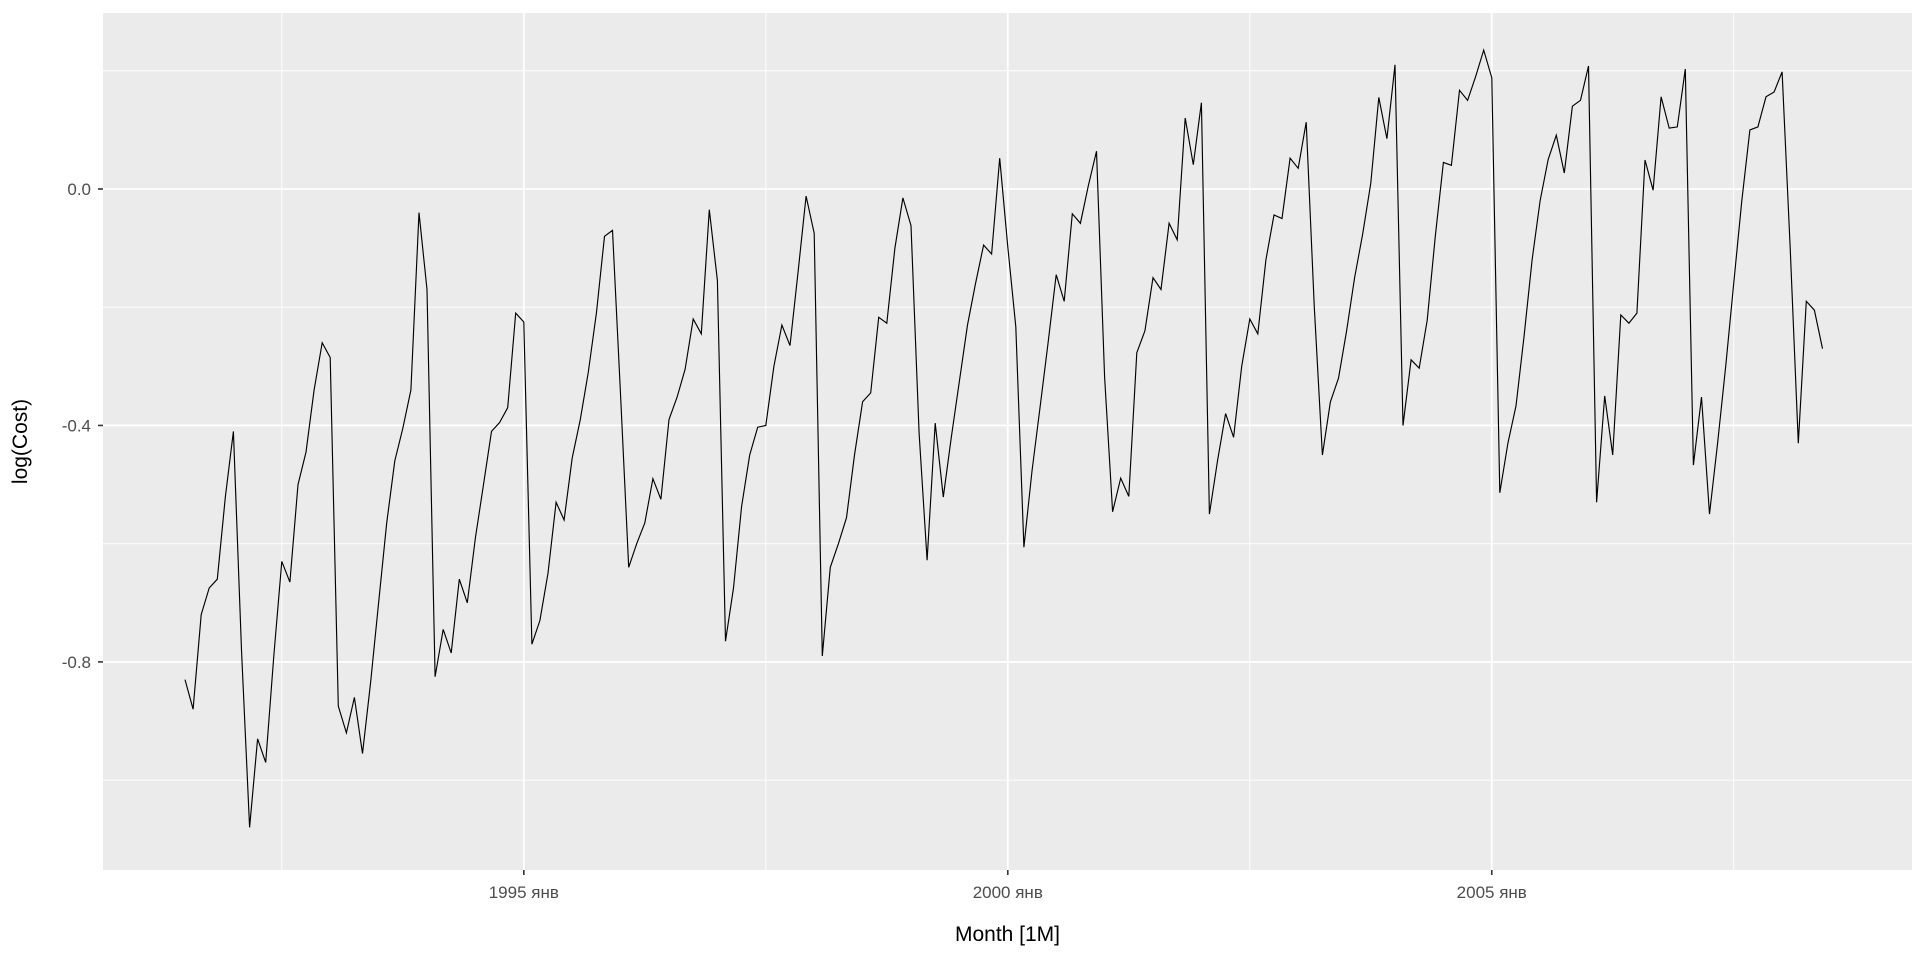 Image resolution: width=1920 pixels, height=960 pixels. I want to click on y-axis-title: log(Cost), so click(20, 441).